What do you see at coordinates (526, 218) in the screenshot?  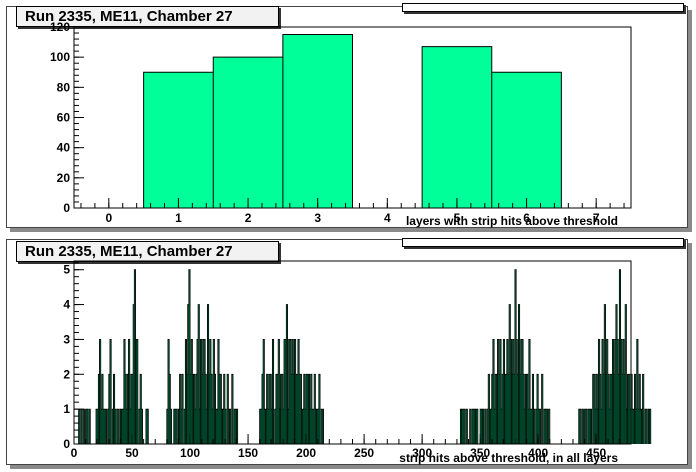 I see `x-tick-label: 6` at bounding box center [526, 218].